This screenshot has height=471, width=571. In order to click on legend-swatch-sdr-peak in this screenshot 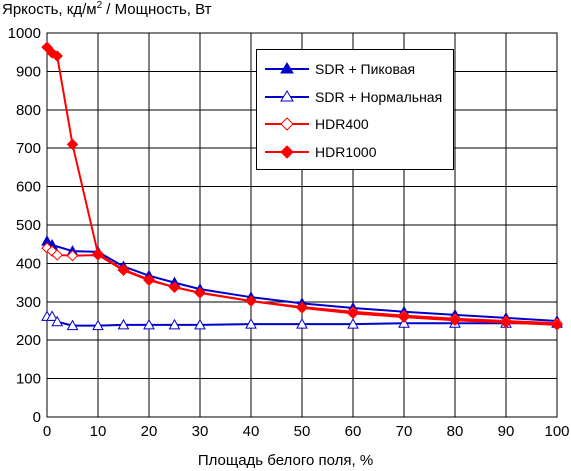, I will do `click(287, 68)`.